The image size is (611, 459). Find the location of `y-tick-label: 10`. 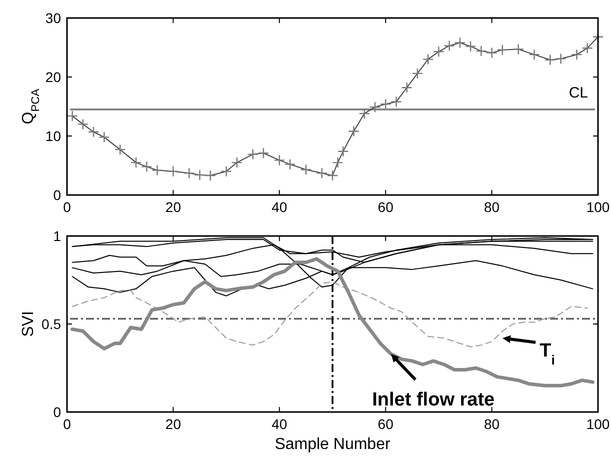

y-tick-label: 10 is located at coordinates (53, 136).